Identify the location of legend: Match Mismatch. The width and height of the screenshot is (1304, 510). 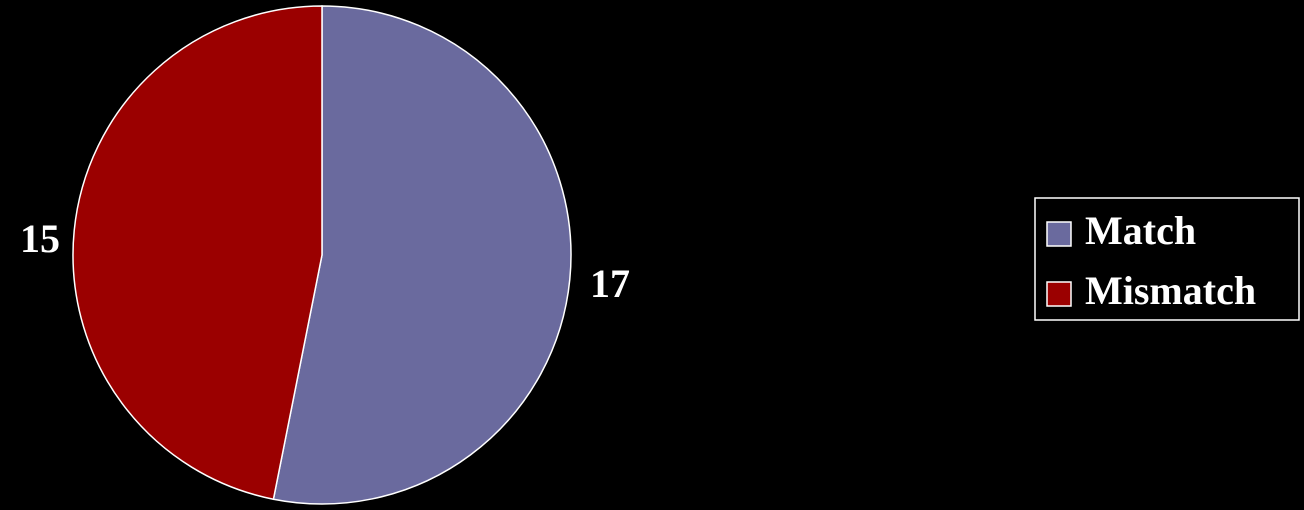
(1167, 259).